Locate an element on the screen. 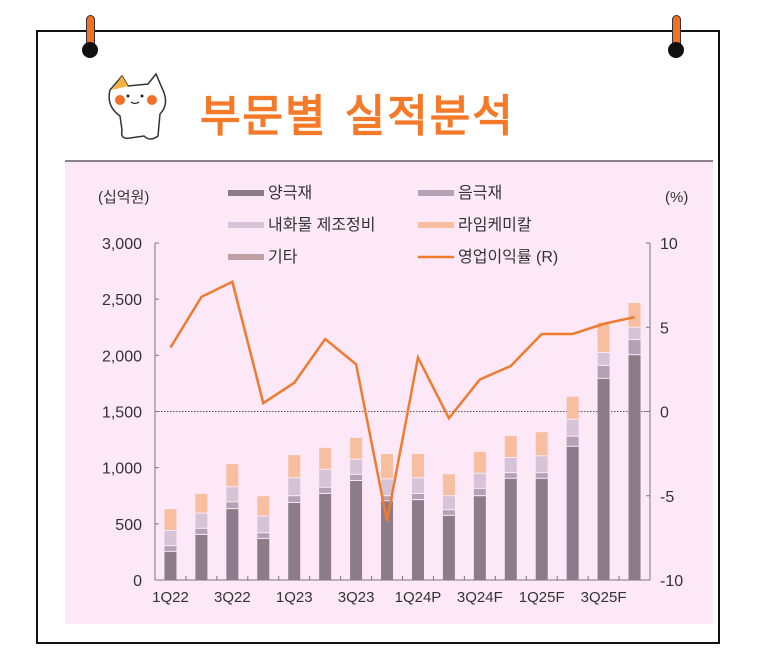 Image resolution: width=758 pixels, height=661 pixels. x-tick-label: 1Q24P is located at coordinates (418, 597).